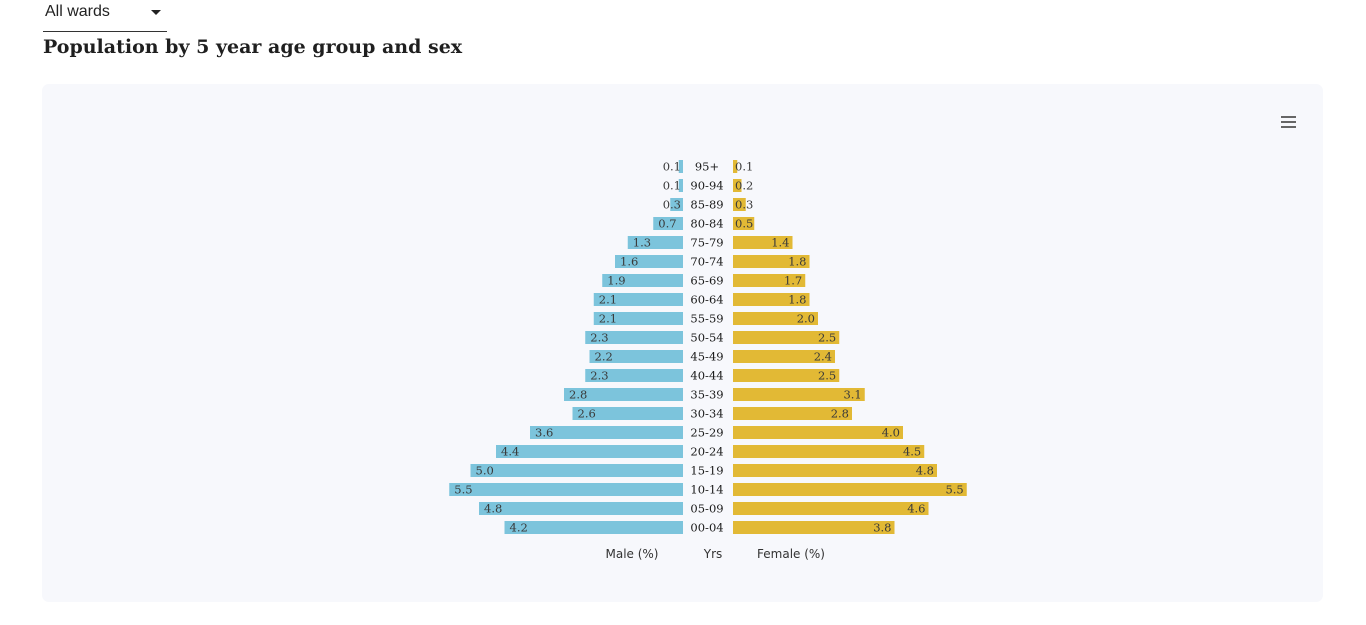 The width and height of the screenshot is (1366, 625). I want to click on female-value-label: 4.6, so click(916, 509).